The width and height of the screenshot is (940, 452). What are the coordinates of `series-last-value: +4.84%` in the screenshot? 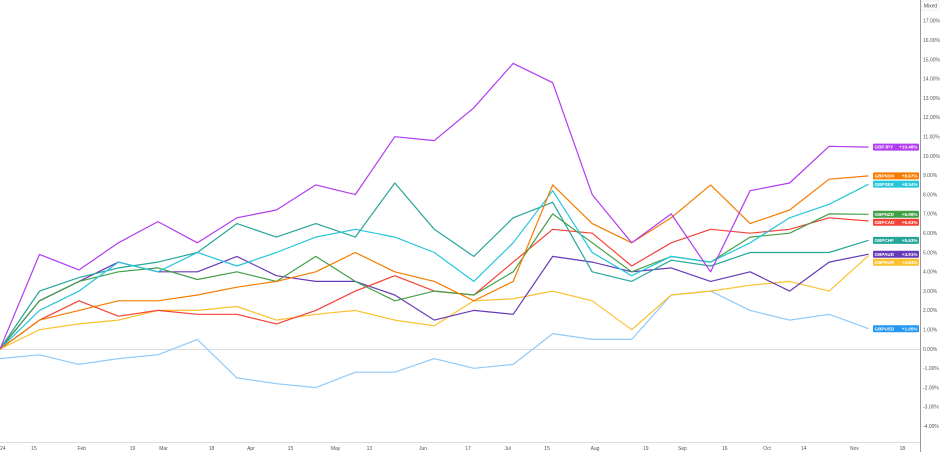 It's located at (910, 262).